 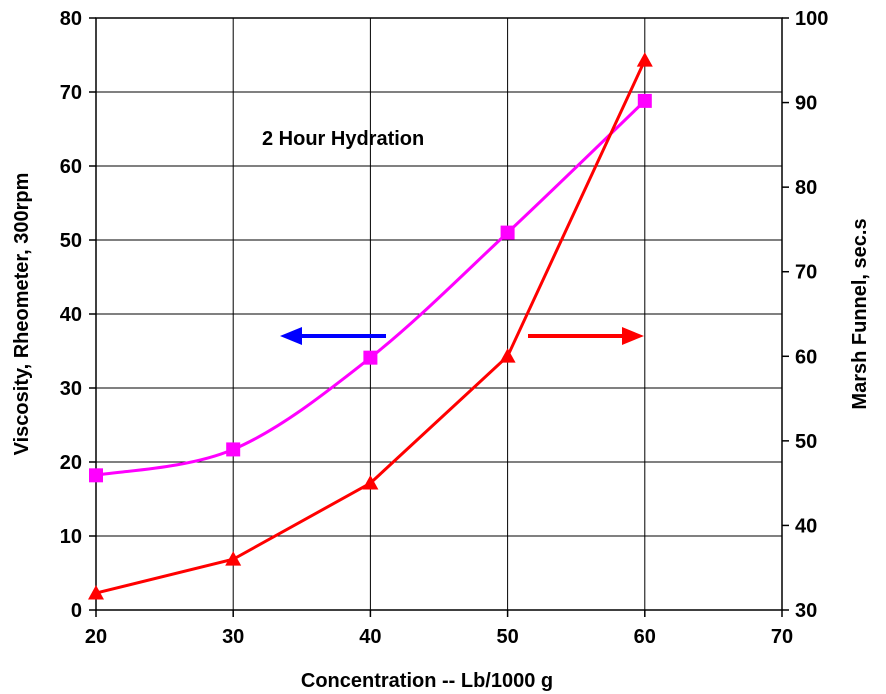 What do you see at coordinates (71, 389) in the screenshot?
I see `y-tick-label: 30` at bounding box center [71, 389].